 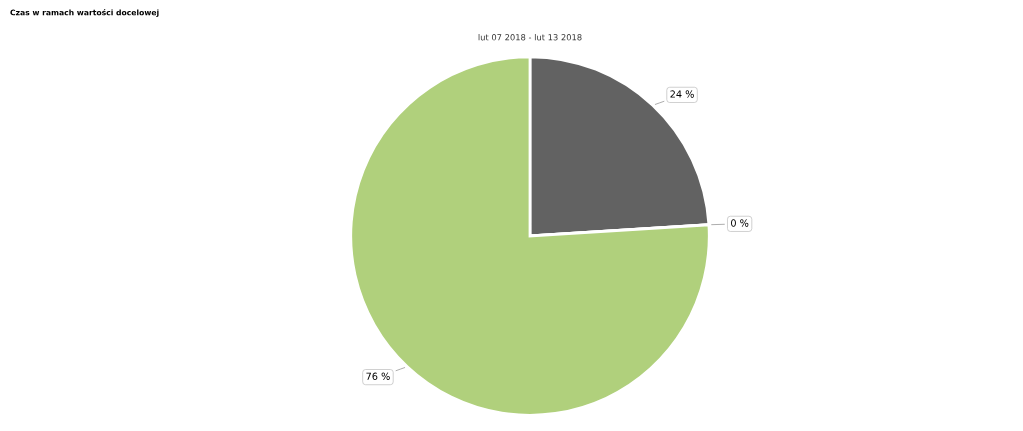 I want to click on data-label: 24 %, so click(x=682, y=94).